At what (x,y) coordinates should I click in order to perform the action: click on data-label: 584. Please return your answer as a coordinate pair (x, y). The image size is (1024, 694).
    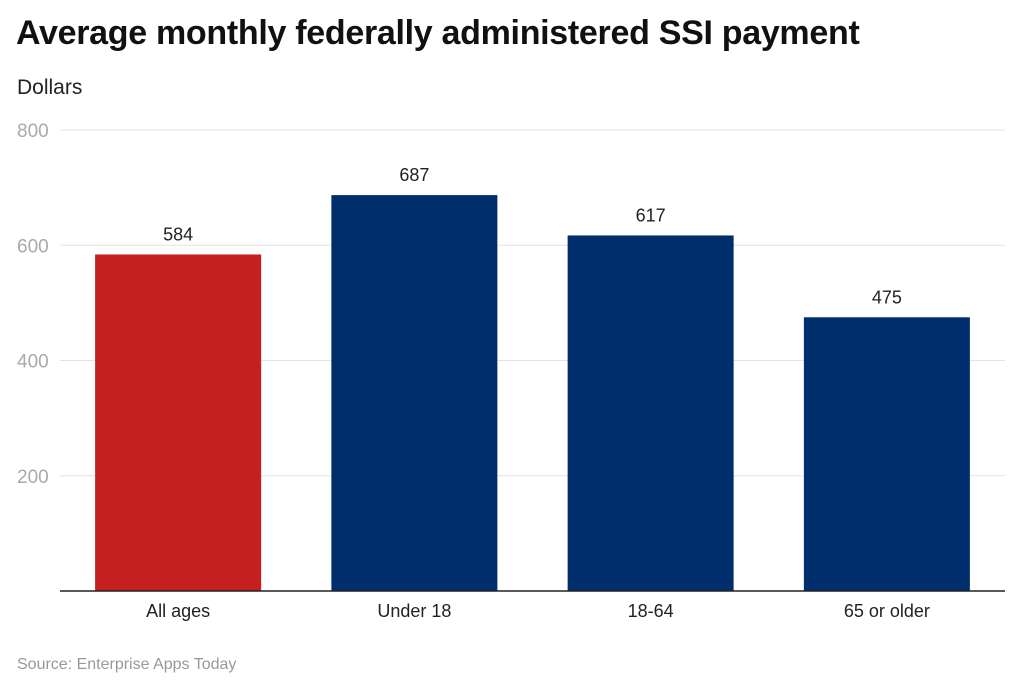
    Looking at the image, I should click on (178, 234).